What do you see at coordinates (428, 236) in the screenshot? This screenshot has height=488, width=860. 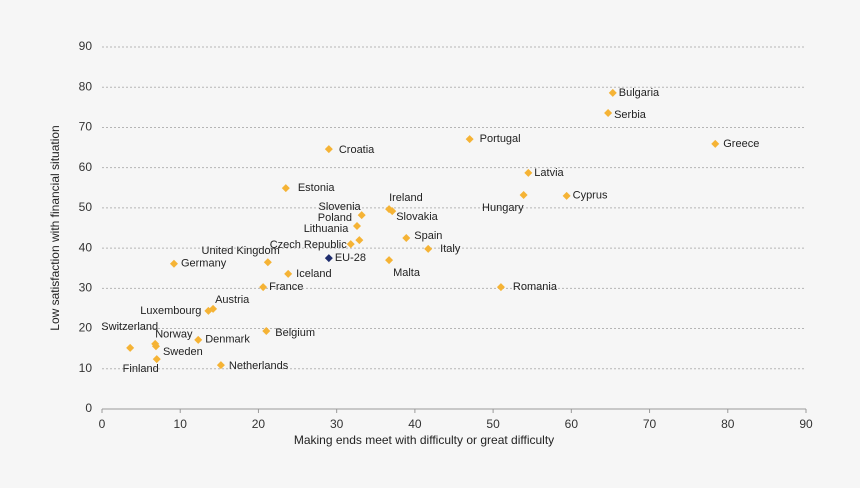 I see `point-label: Spain` at bounding box center [428, 236].